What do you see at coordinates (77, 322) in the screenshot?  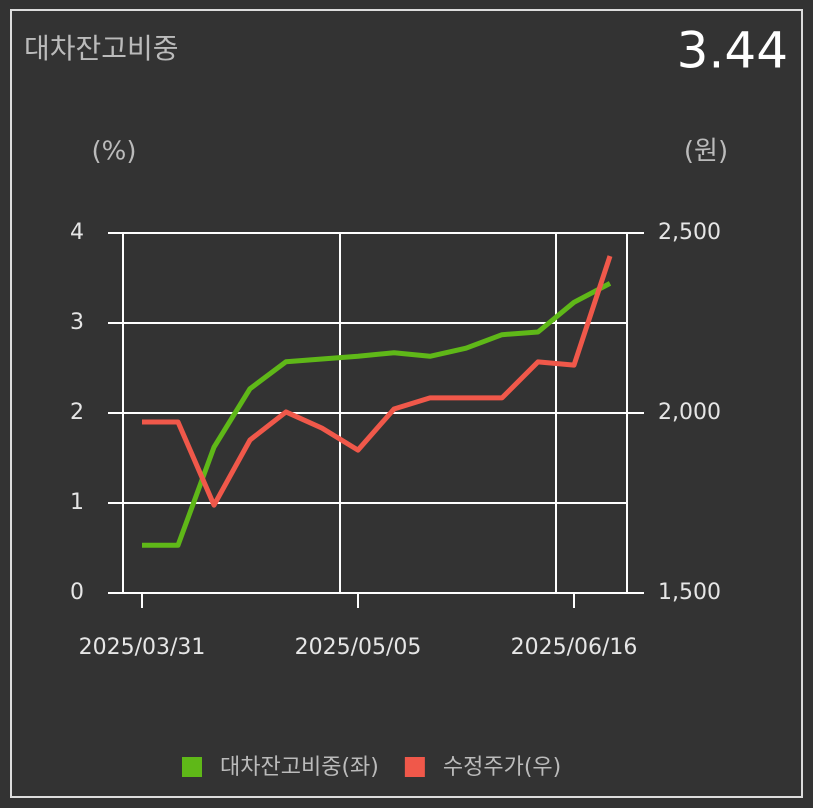 I see `y-tick-label: 3` at bounding box center [77, 322].